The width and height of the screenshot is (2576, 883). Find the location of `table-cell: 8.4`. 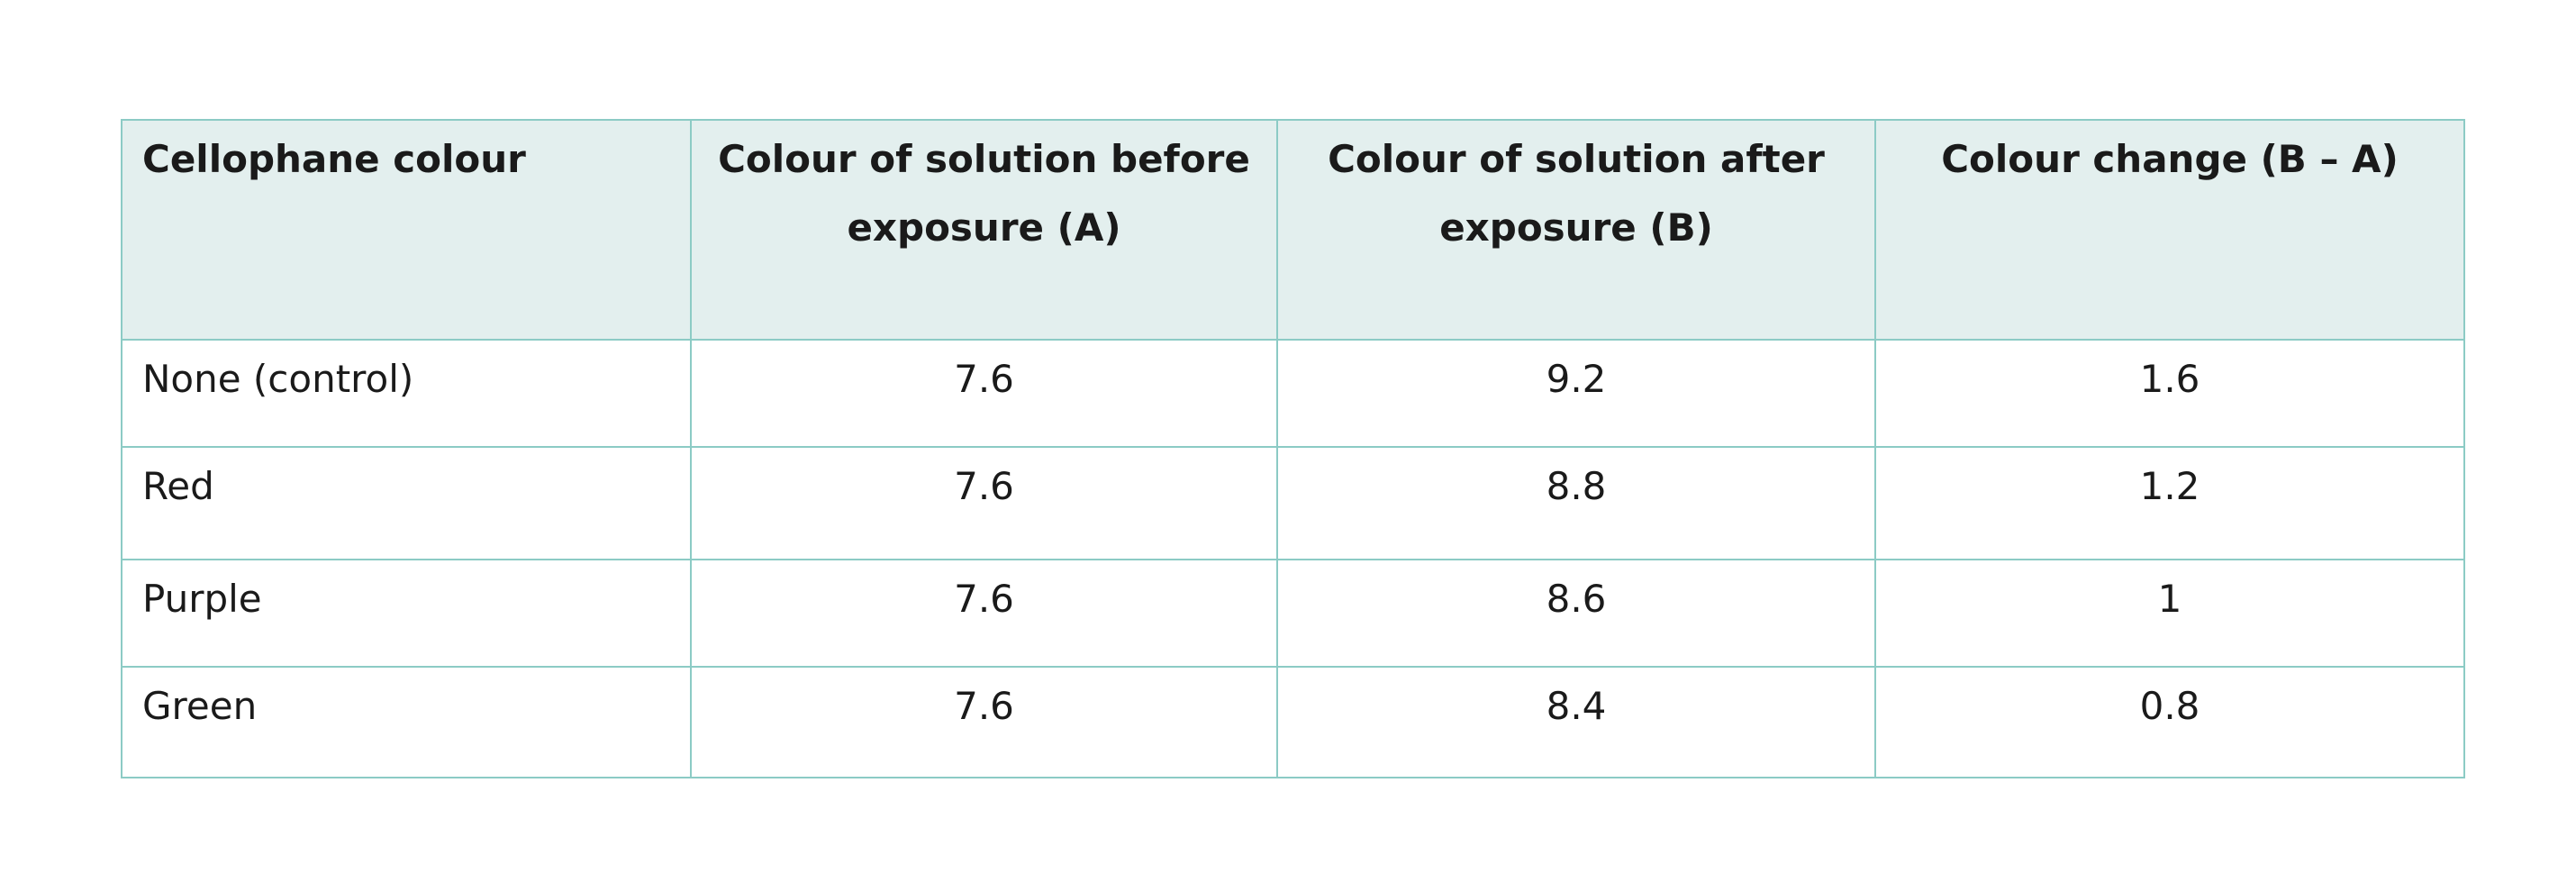

table-cell: 8.4 is located at coordinates (1576, 722).